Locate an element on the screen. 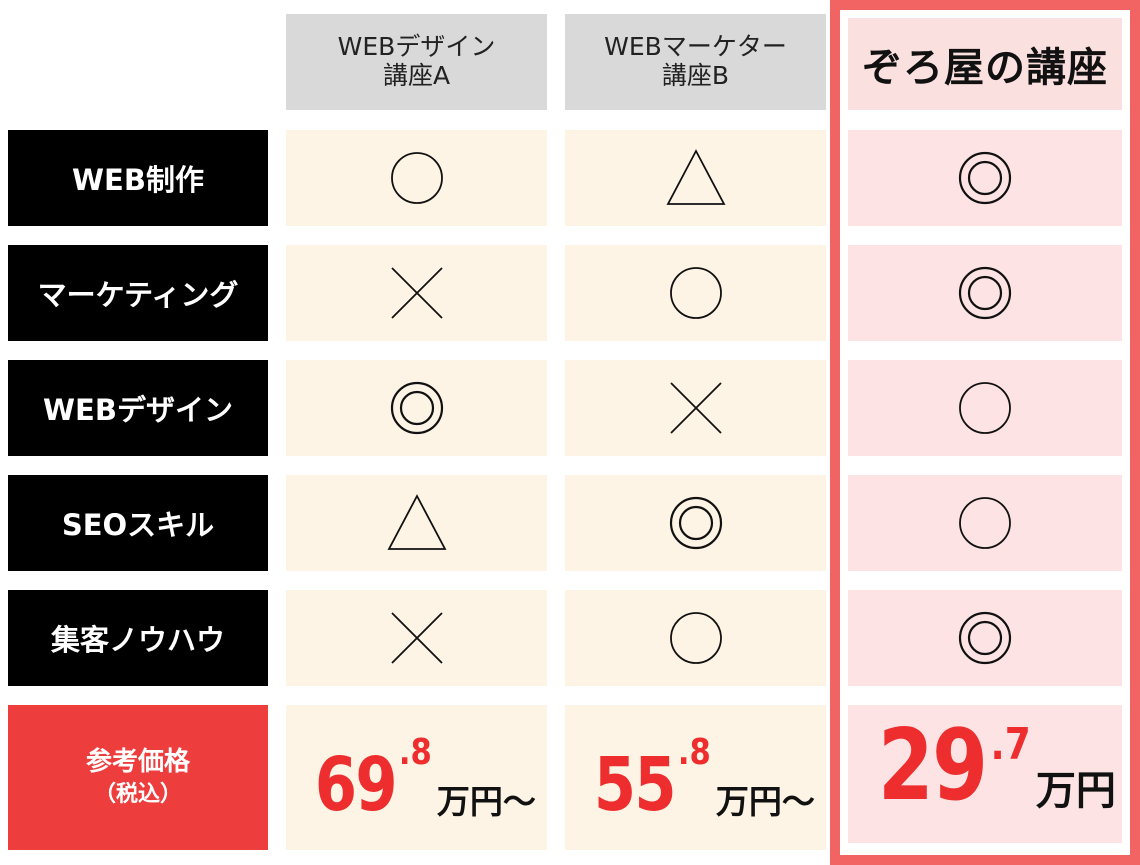 This screenshot has width=1140, height=865. column-header-a: WEBデザイン 講座A is located at coordinates (416, 62).